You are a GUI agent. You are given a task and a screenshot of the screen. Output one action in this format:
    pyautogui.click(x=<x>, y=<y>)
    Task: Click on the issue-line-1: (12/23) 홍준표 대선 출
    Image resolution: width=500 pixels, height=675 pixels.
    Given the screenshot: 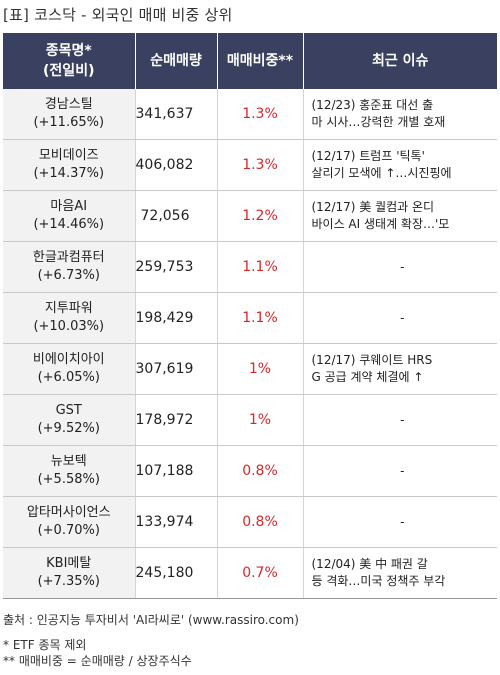 What is the action you would take?
    pyautogui.click(x=372, y=105)
    